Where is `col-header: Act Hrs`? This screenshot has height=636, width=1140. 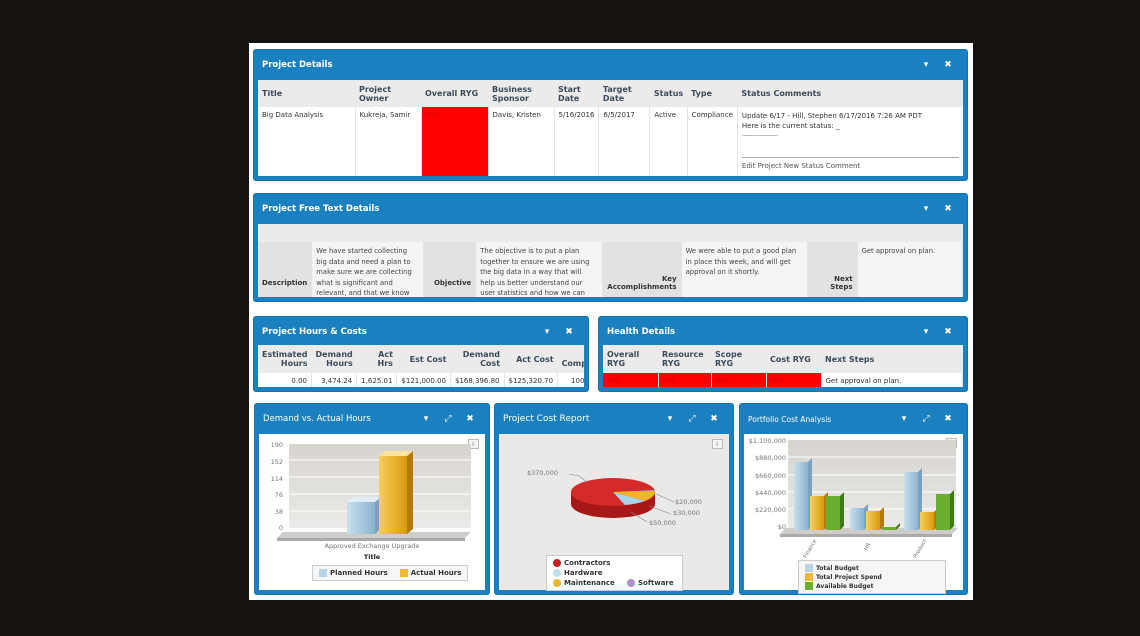 col-header: Act Hrs is located at coordinates (376, 359).